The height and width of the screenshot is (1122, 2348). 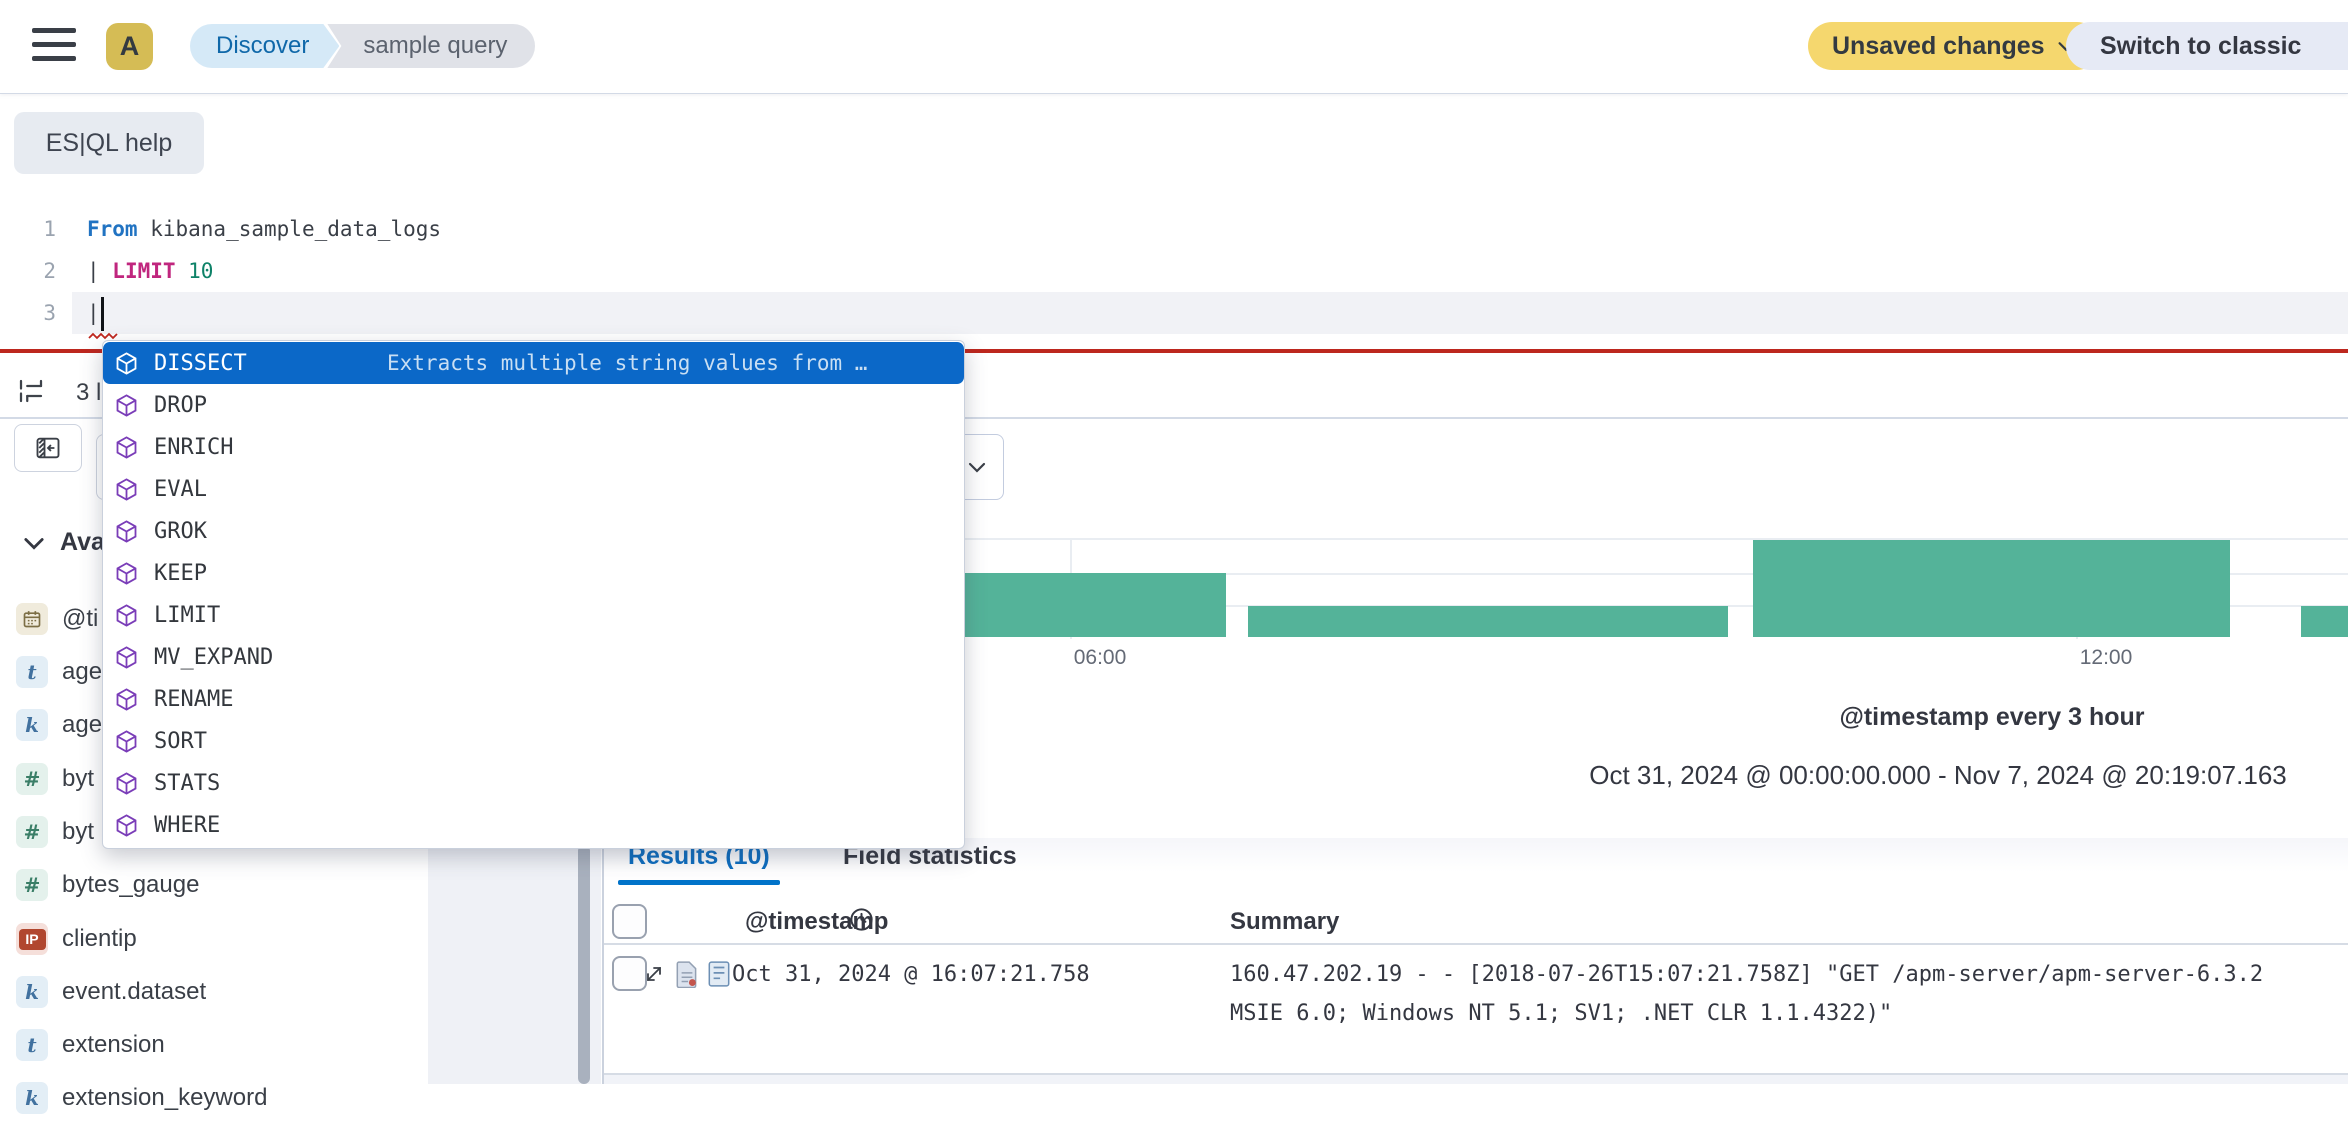 I want to click on next-row-edge, so click(x=1476, y=1079).